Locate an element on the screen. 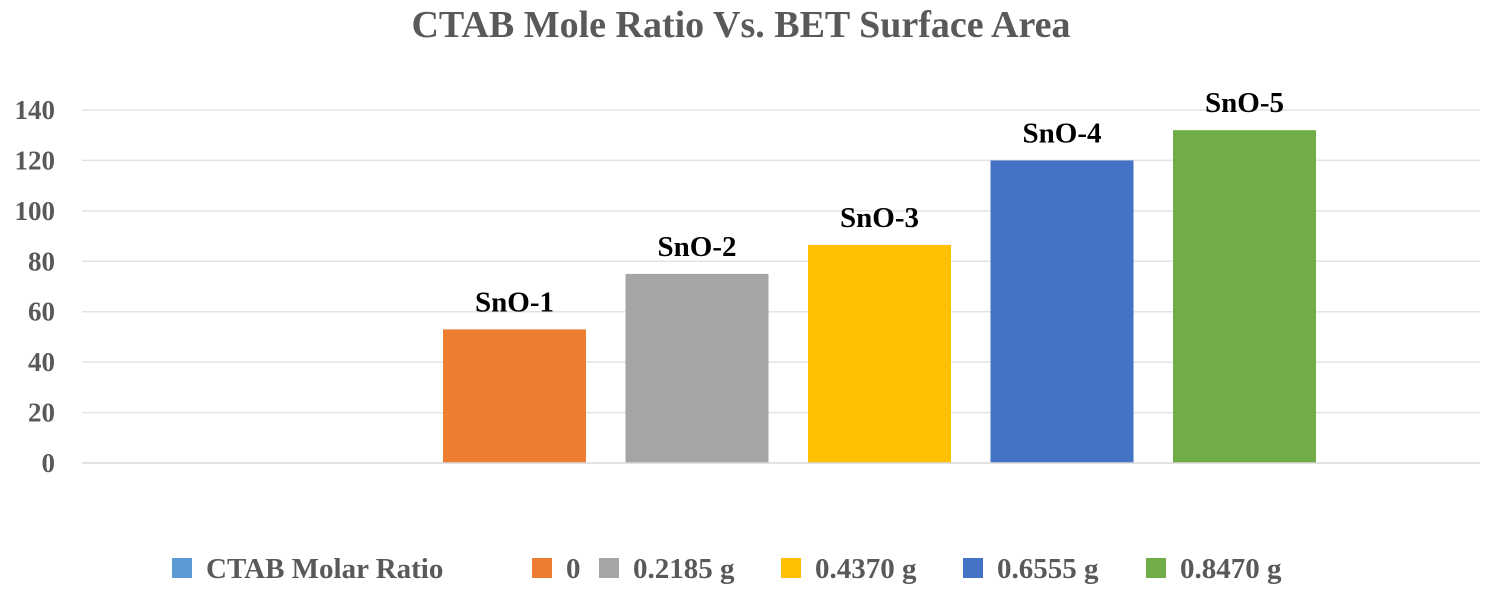  y-tick-label: 60 is located at coordinates (41, 312).